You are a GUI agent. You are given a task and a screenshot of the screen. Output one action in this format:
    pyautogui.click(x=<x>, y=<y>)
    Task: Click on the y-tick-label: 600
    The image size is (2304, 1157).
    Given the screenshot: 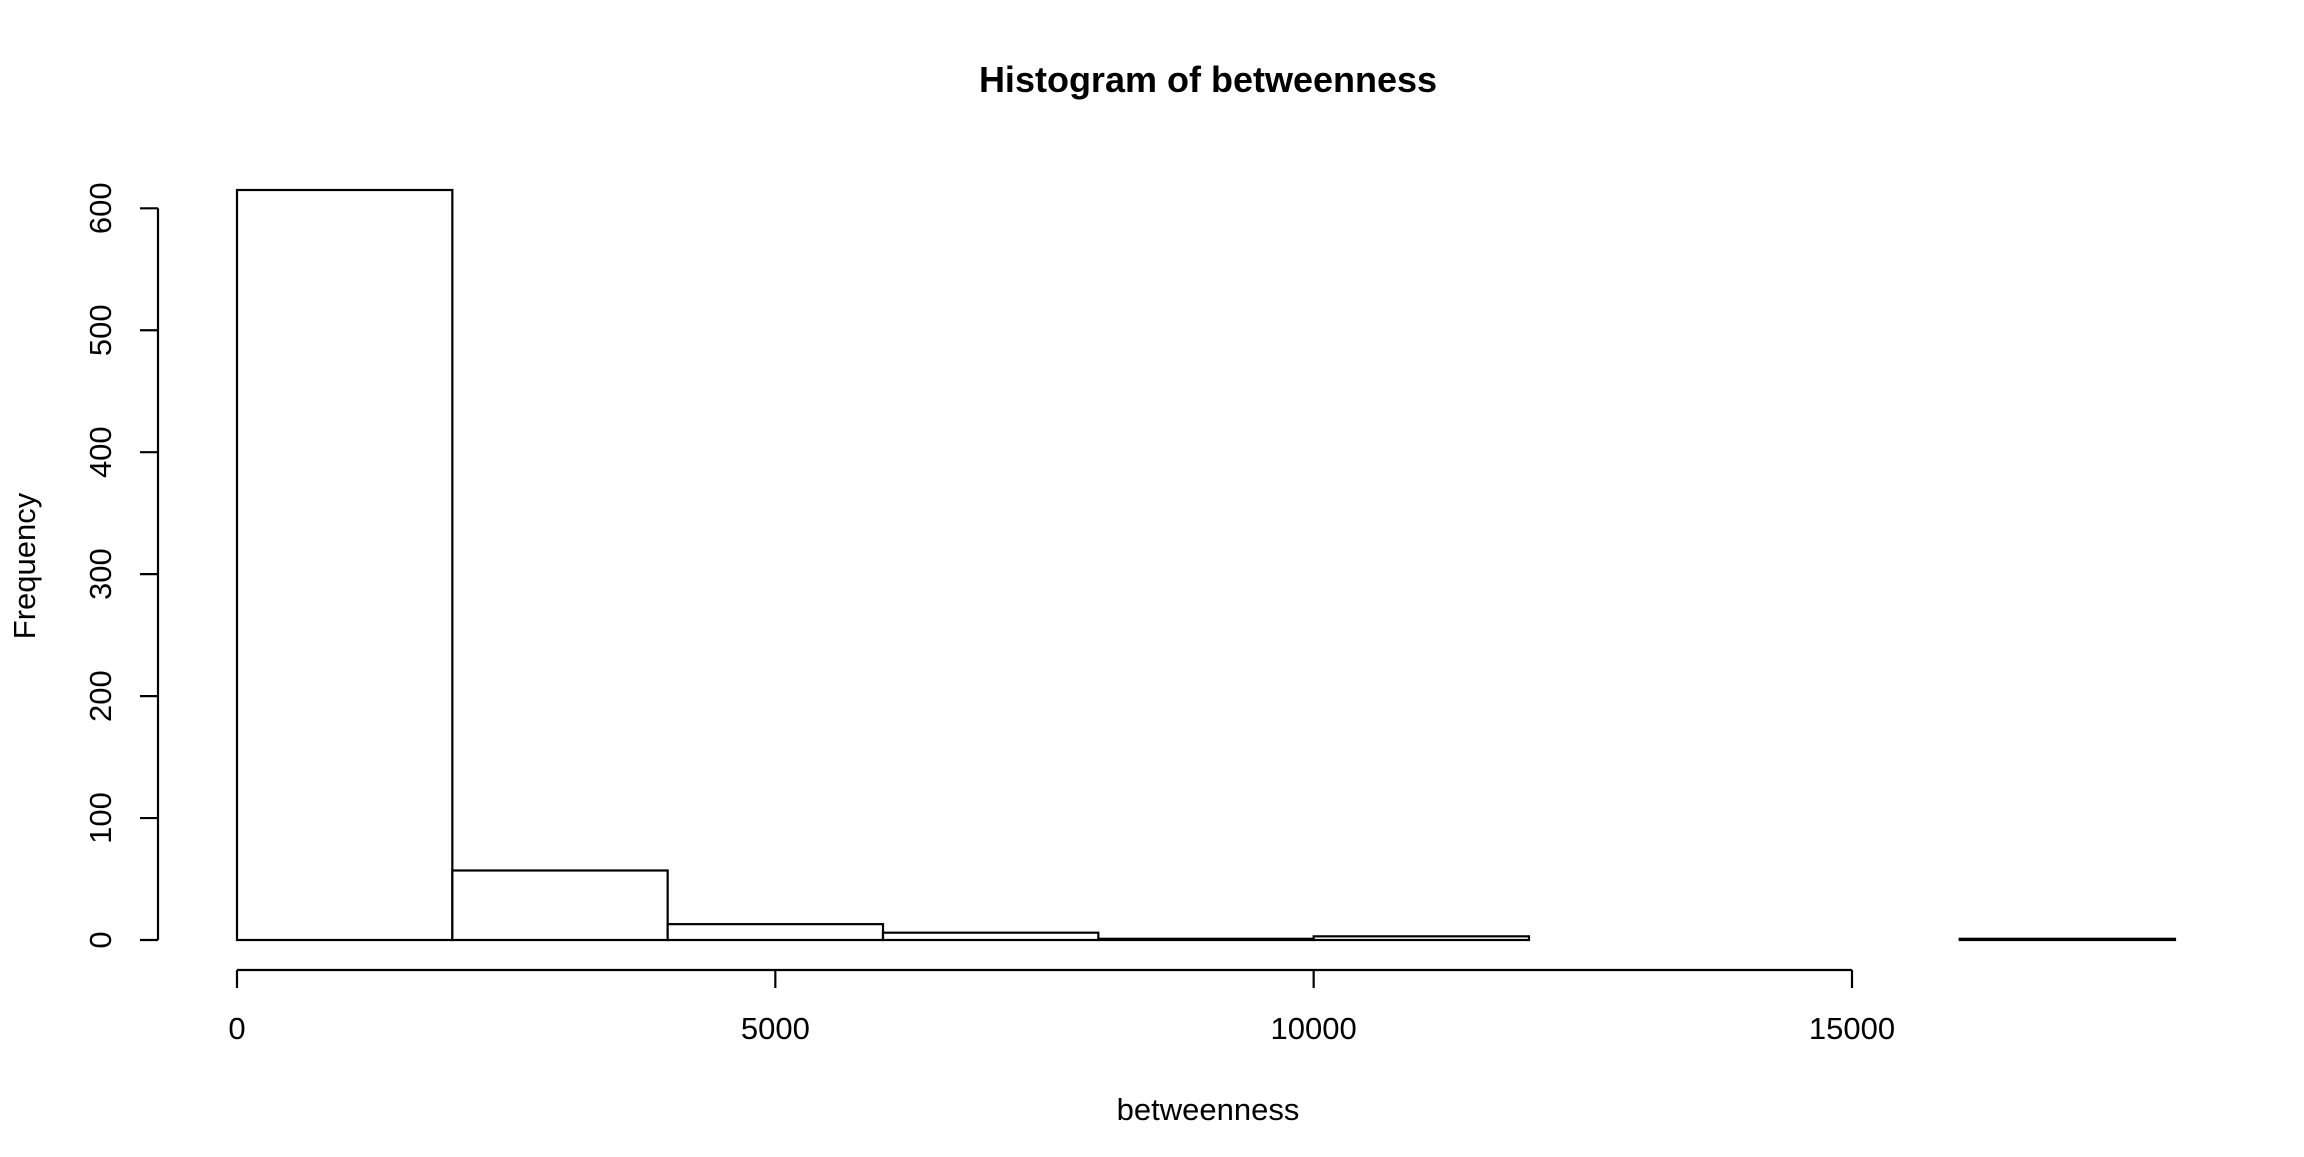 What is the action you would take?
    pyautogui.click(x=100, y=208)
    